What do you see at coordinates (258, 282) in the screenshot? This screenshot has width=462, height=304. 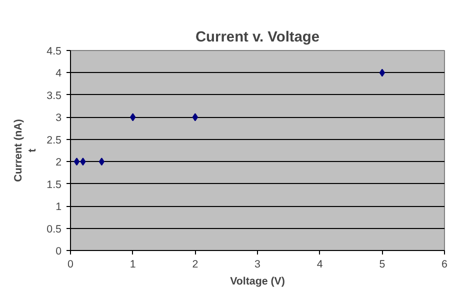 I see `x-axis-title: Voltage (V)` at bounding box center [258, 282].